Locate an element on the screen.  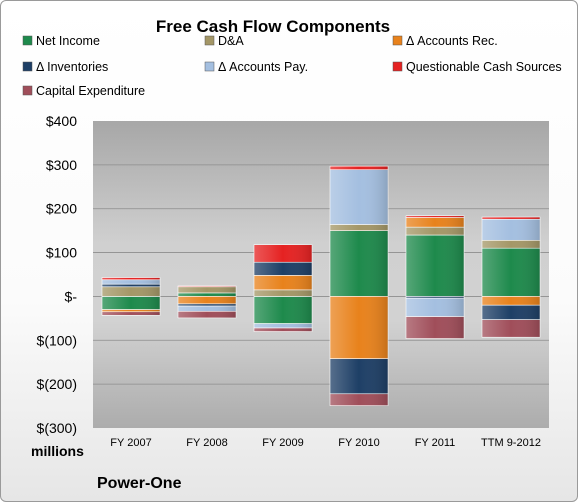
y-tick-label: $300 is located at coordinates (61, 165).